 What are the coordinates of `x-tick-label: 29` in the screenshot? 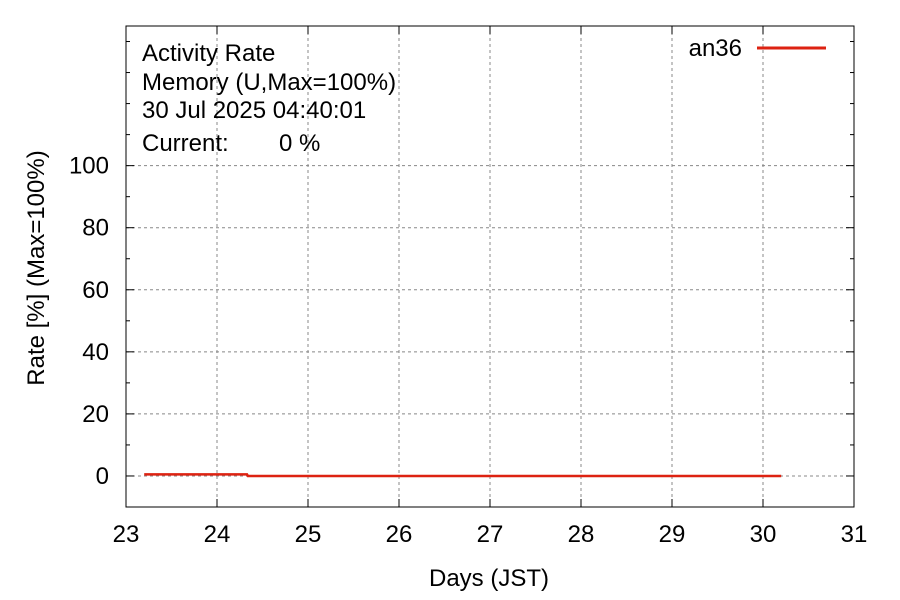 It's located at (672, 534).